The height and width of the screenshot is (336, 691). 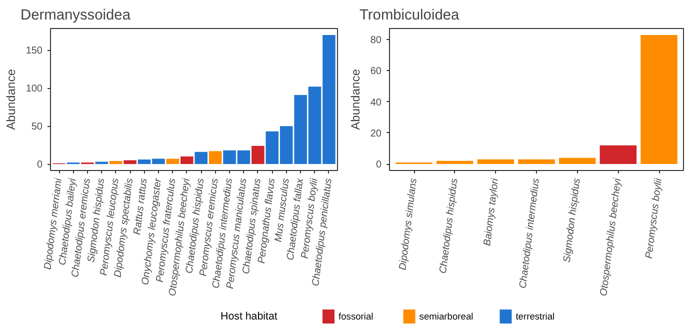 What do you see at coordinates (611, 237) in the screenshot?
I see `x-tick-label: Otospermophilus beecheyi` at bounding box center [611, 237].